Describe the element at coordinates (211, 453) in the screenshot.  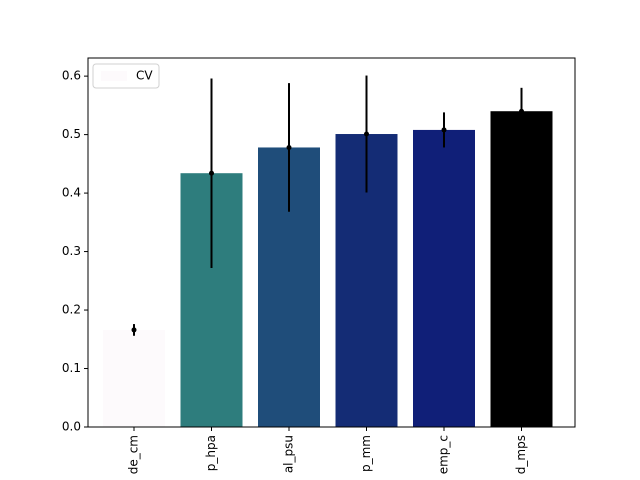
I see `x-tick-label: p_hpa` at that location.